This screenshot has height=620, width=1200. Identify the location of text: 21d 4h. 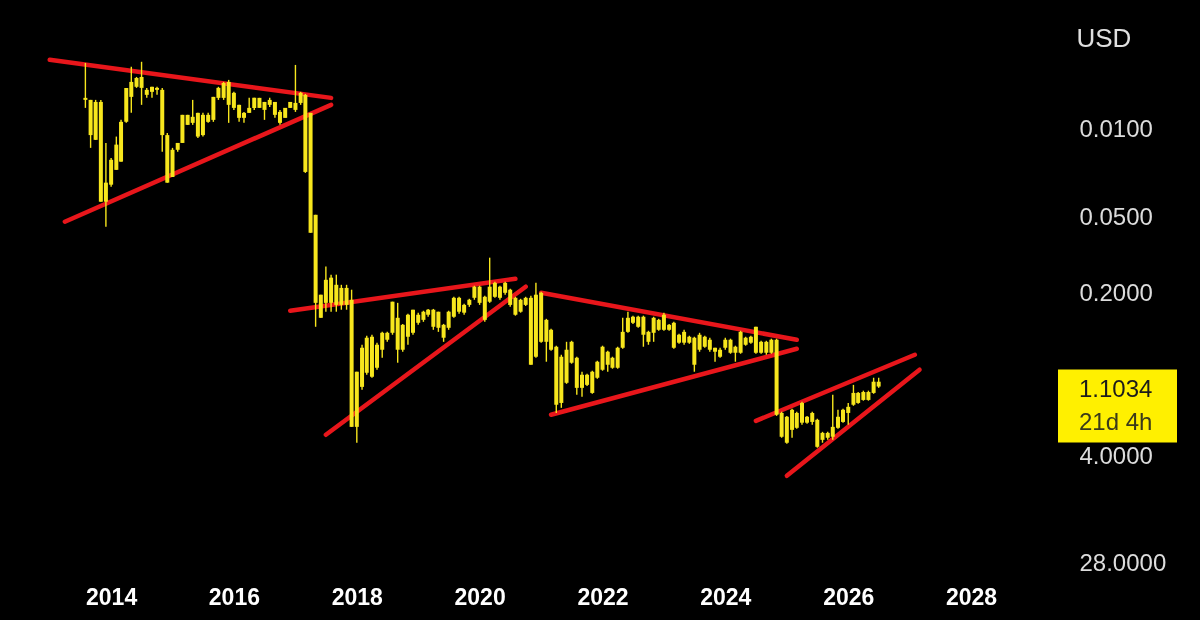
(1116, 421).